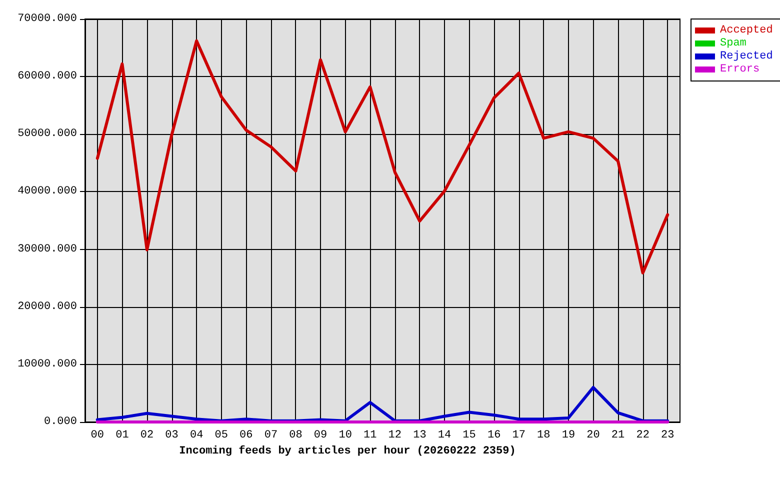 The width and height of the screenshot is (780, 480). What do you see at coordinates (47, 364) in the screenshot?
I see `y-tick-label: 10000.000` at bounding box center [47, 364].